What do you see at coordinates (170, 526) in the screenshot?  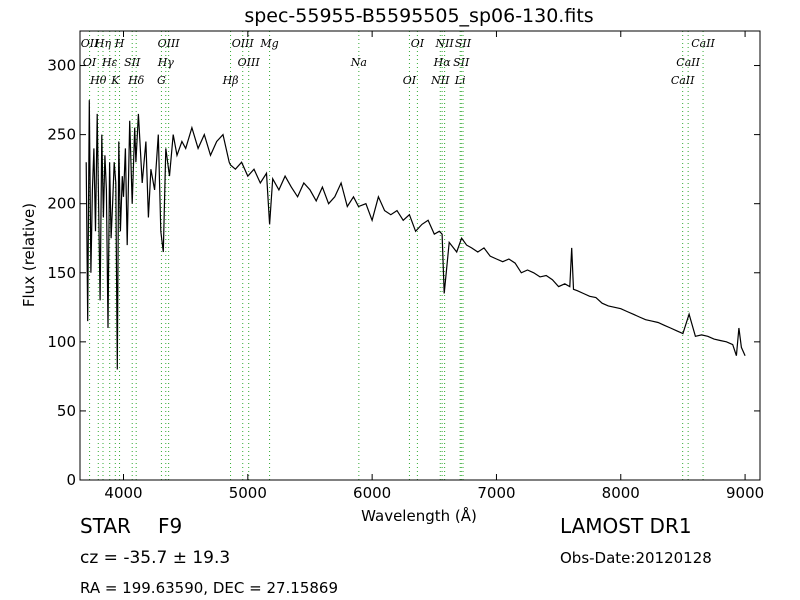 I see `subclass-label: F9` at bounding box center [170, 526].